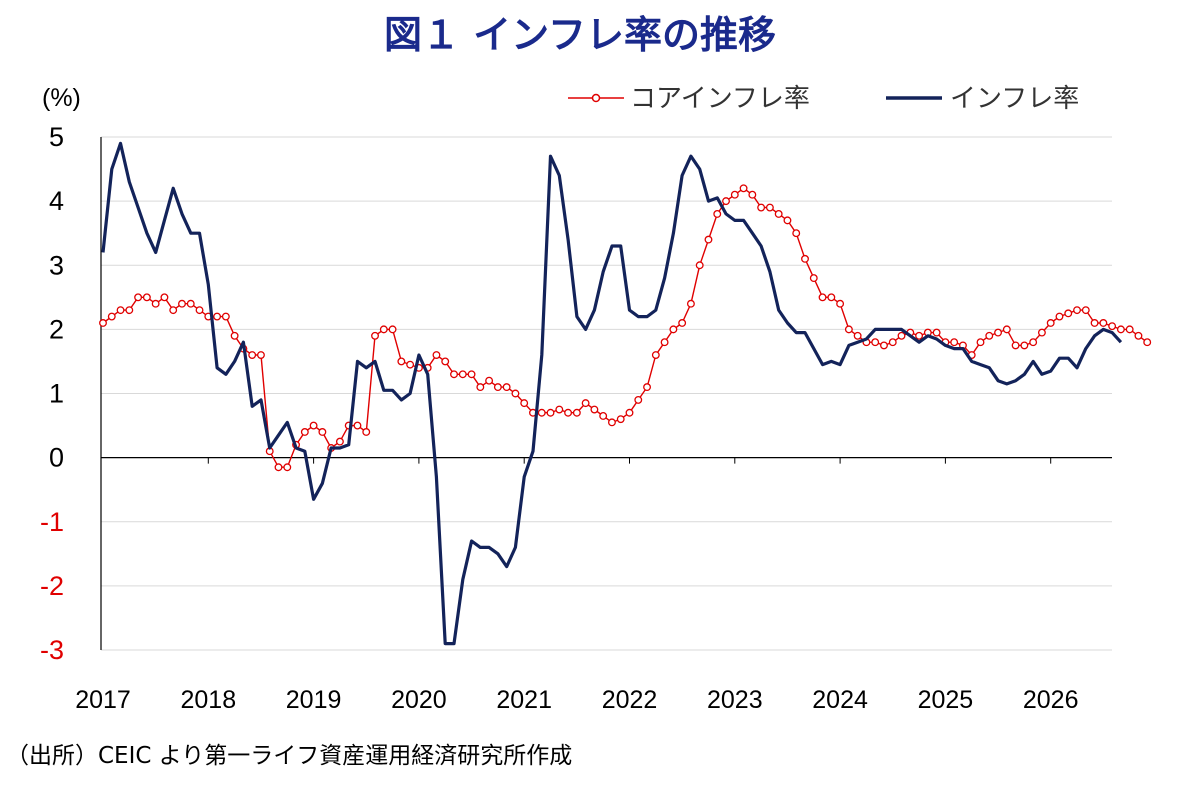 The height and width of the screenshot is (795, 1177). What do you see at coordinates (52, 650) in the screenshot?
I see `y-tick-label: -3` at bounding box center [52, 650].